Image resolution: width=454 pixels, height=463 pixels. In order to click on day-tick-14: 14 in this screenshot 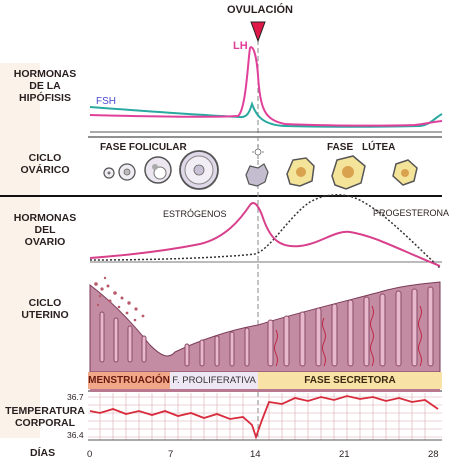, I will do `click(255, 454)`.